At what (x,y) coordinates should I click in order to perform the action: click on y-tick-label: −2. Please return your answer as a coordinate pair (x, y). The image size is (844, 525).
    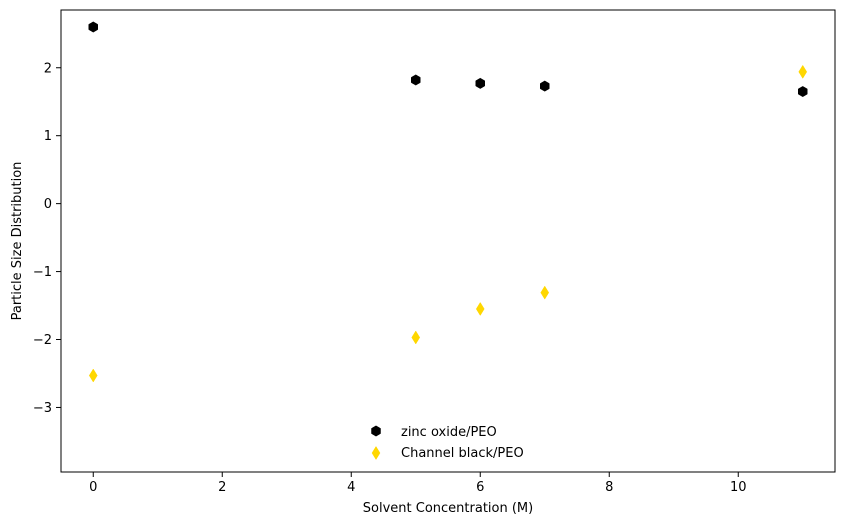
    Looking at the image, I should click on (42, 340).